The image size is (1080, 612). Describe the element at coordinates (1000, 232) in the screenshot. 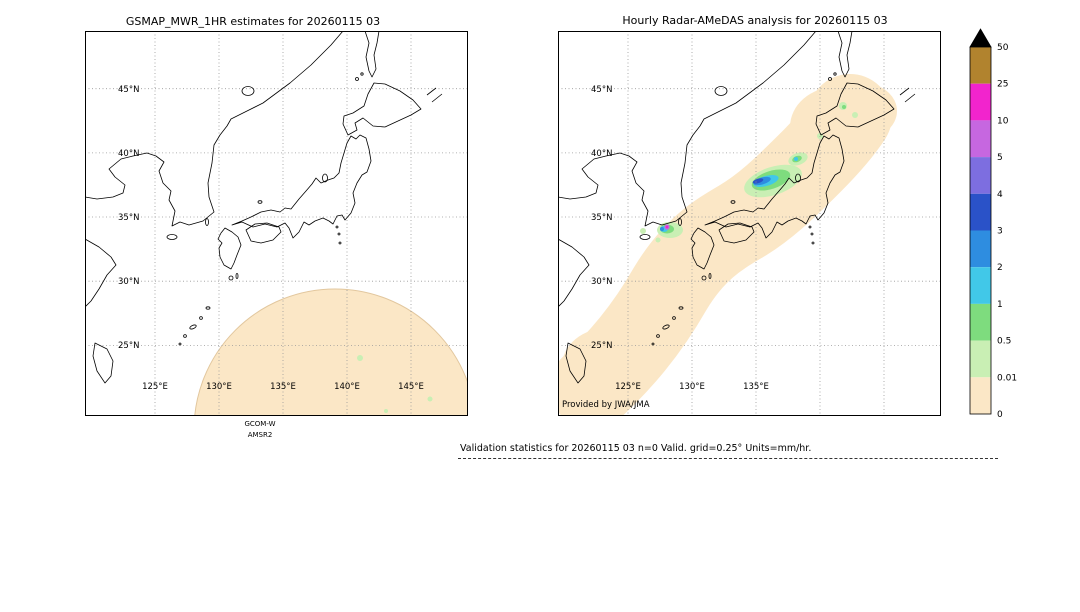

I see `colorbar-tick-label: 3` at that location.